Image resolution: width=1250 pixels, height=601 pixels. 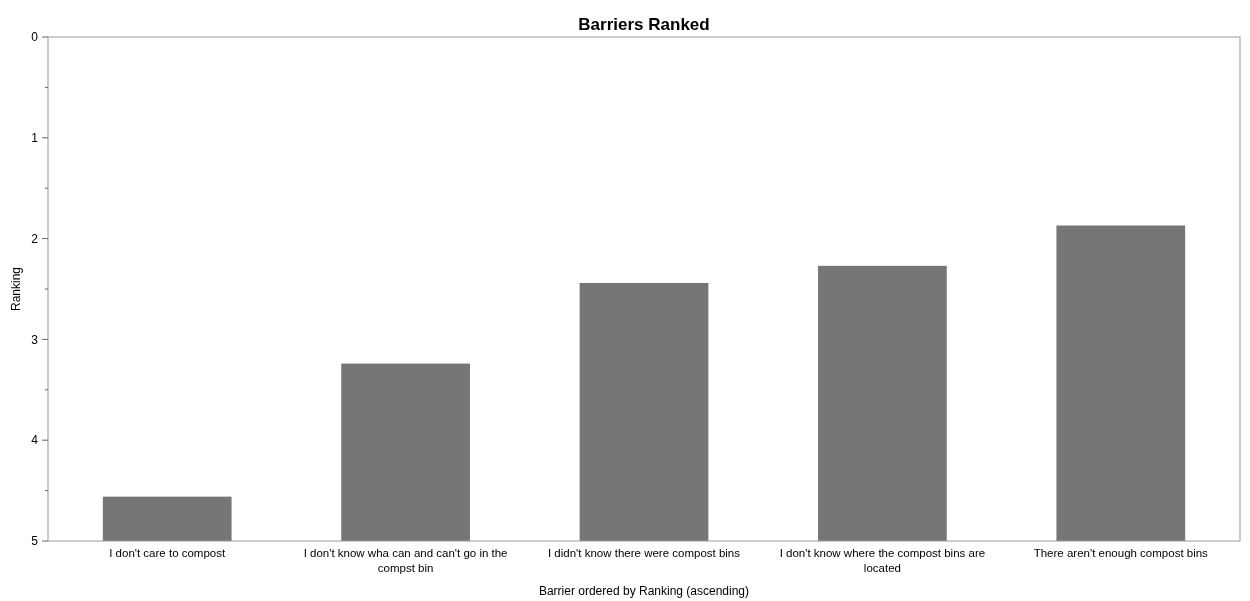 What do you see at coordinates (644, 553) in the screenshot?
I see `x-tick-label: I didn't know there were compost bins` at bounding box center [644, 553].